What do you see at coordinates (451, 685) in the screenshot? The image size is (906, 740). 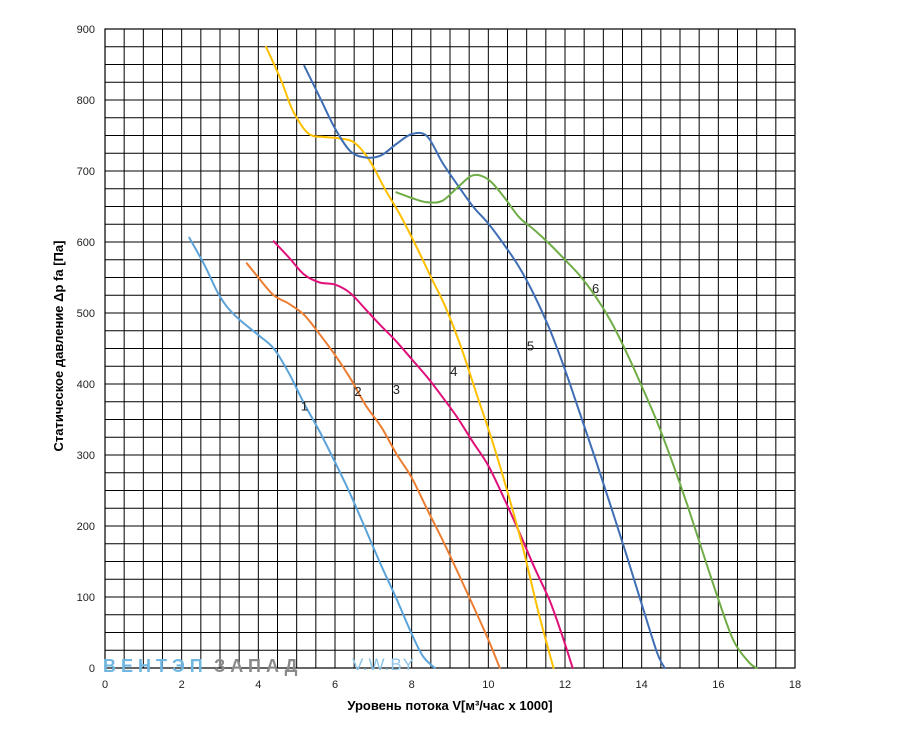 I see `x-tick-labels: 0 2 4 6 8 10 12 14 16 18` at bounding box center [451, 685].